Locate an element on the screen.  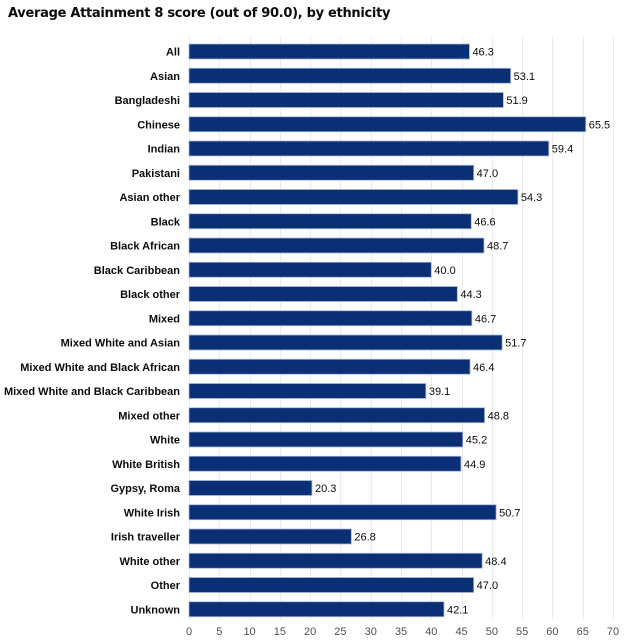
value-label: 44.9 is located at coordinates (474, 465).